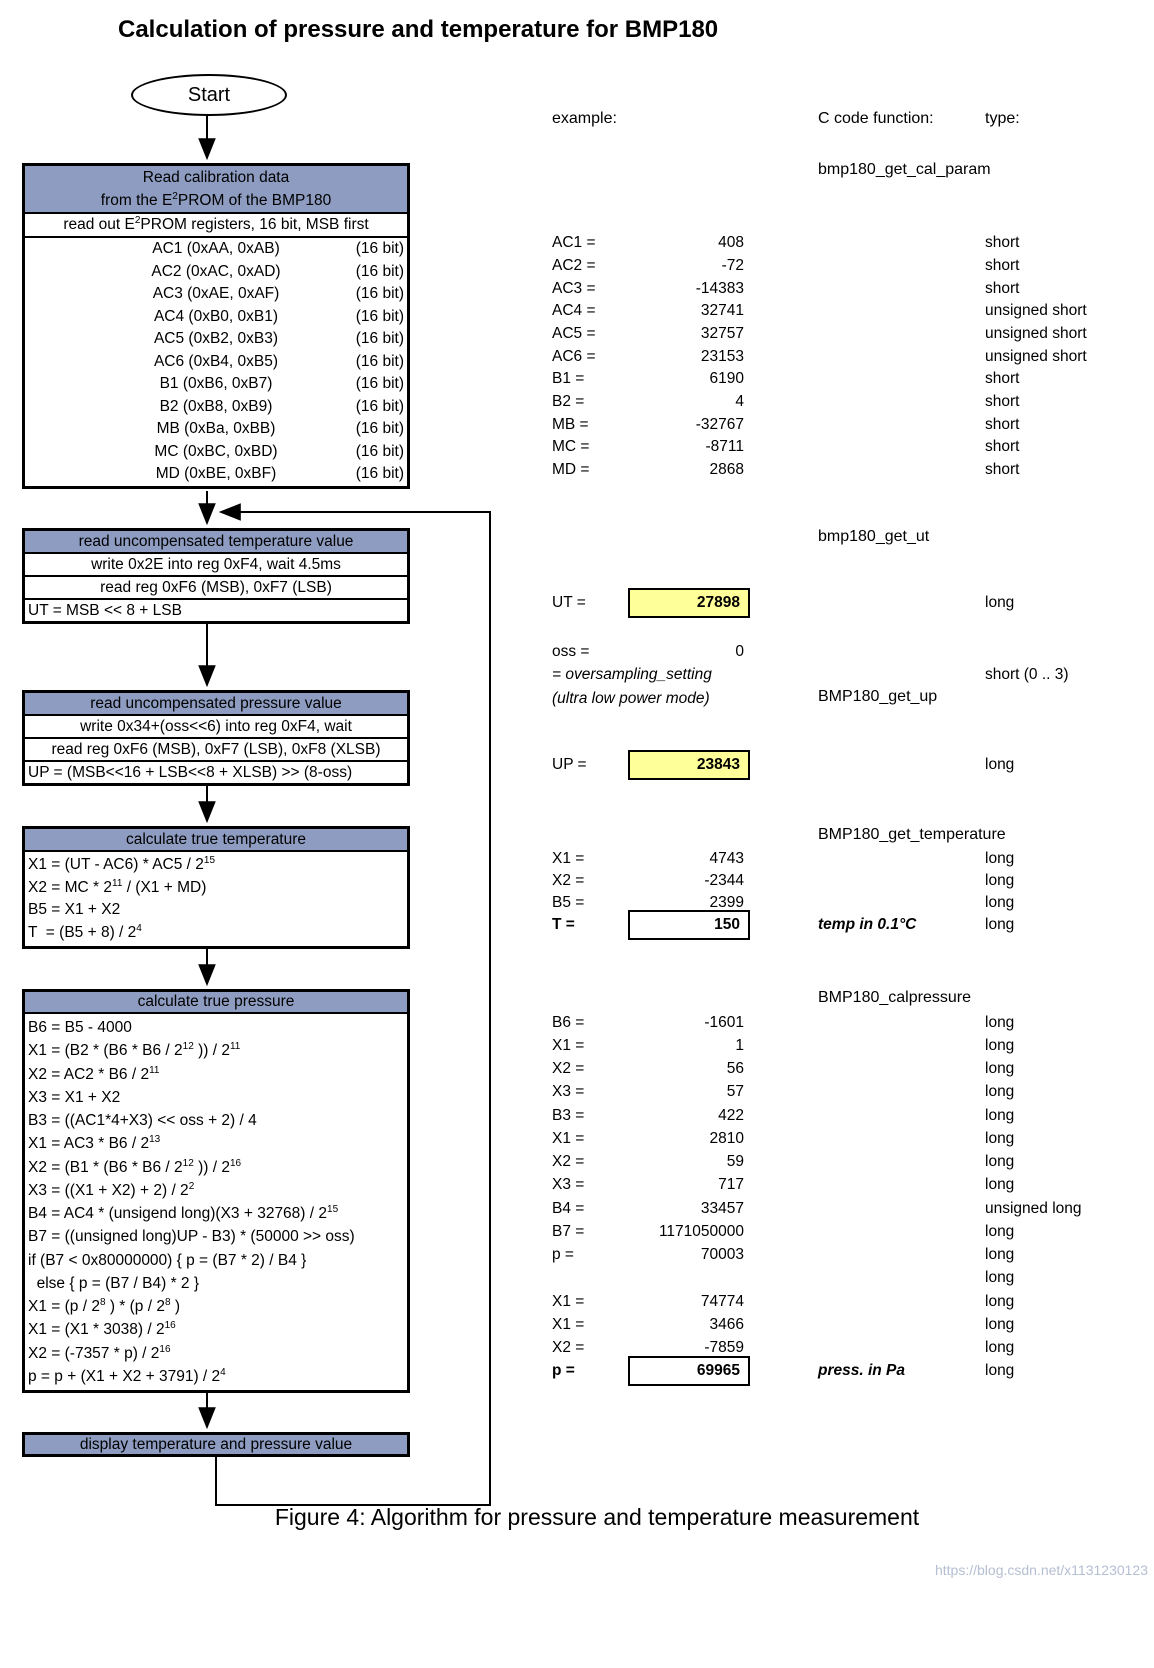 The image size is (1154, 1668). What do you see at coordinates (571, 469) in the screenshot?
I see `example-label: MD =` at bounding box center [571, 469].